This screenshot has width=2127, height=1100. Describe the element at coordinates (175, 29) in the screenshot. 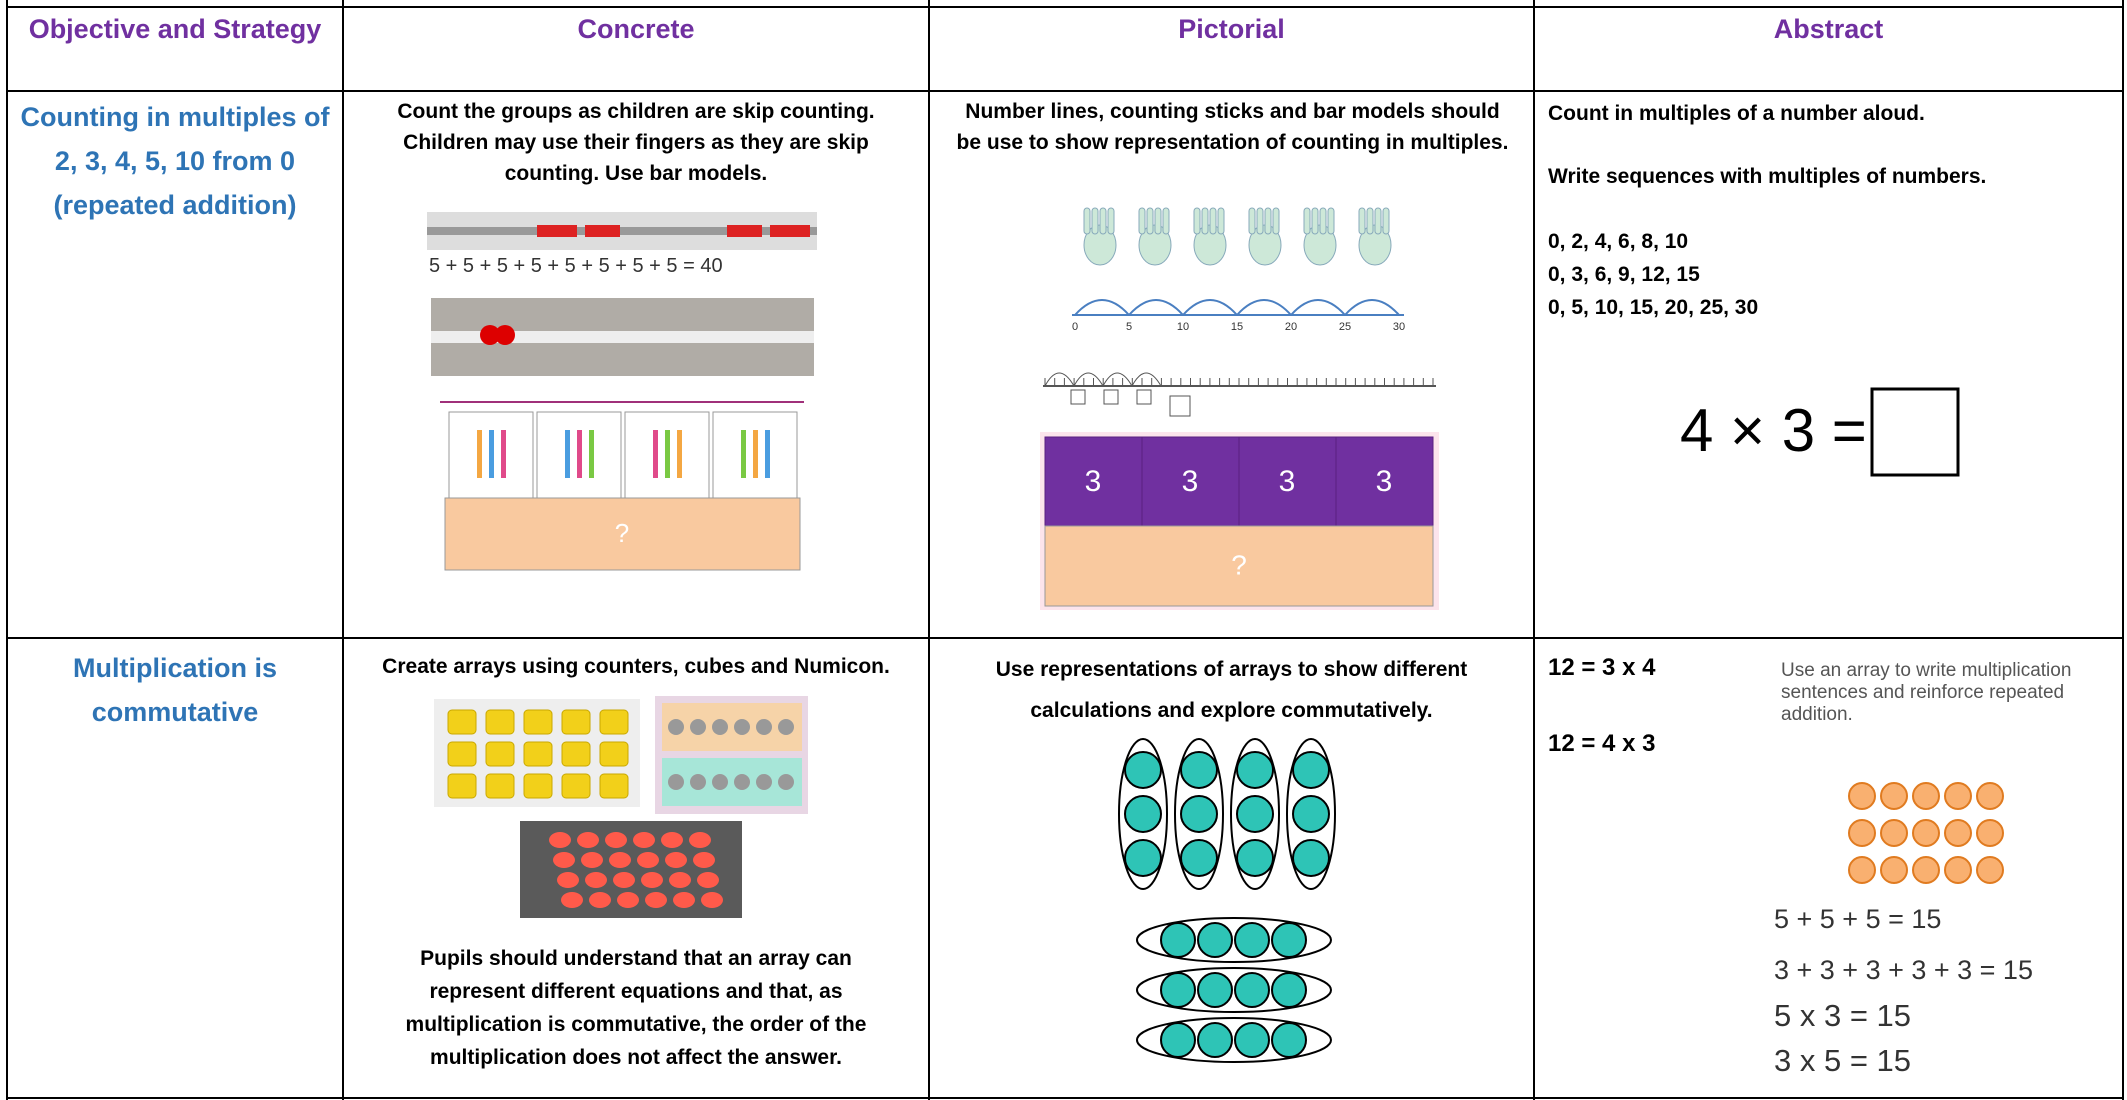

I see `header: Objective and Strategy` at that location.